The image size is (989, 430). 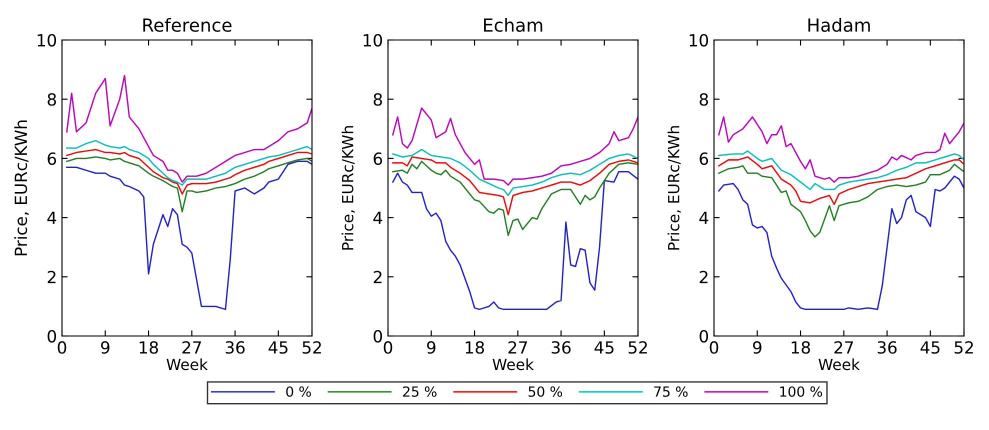 I want to click on legend-label: 100 %, so click(x=801, y=391).